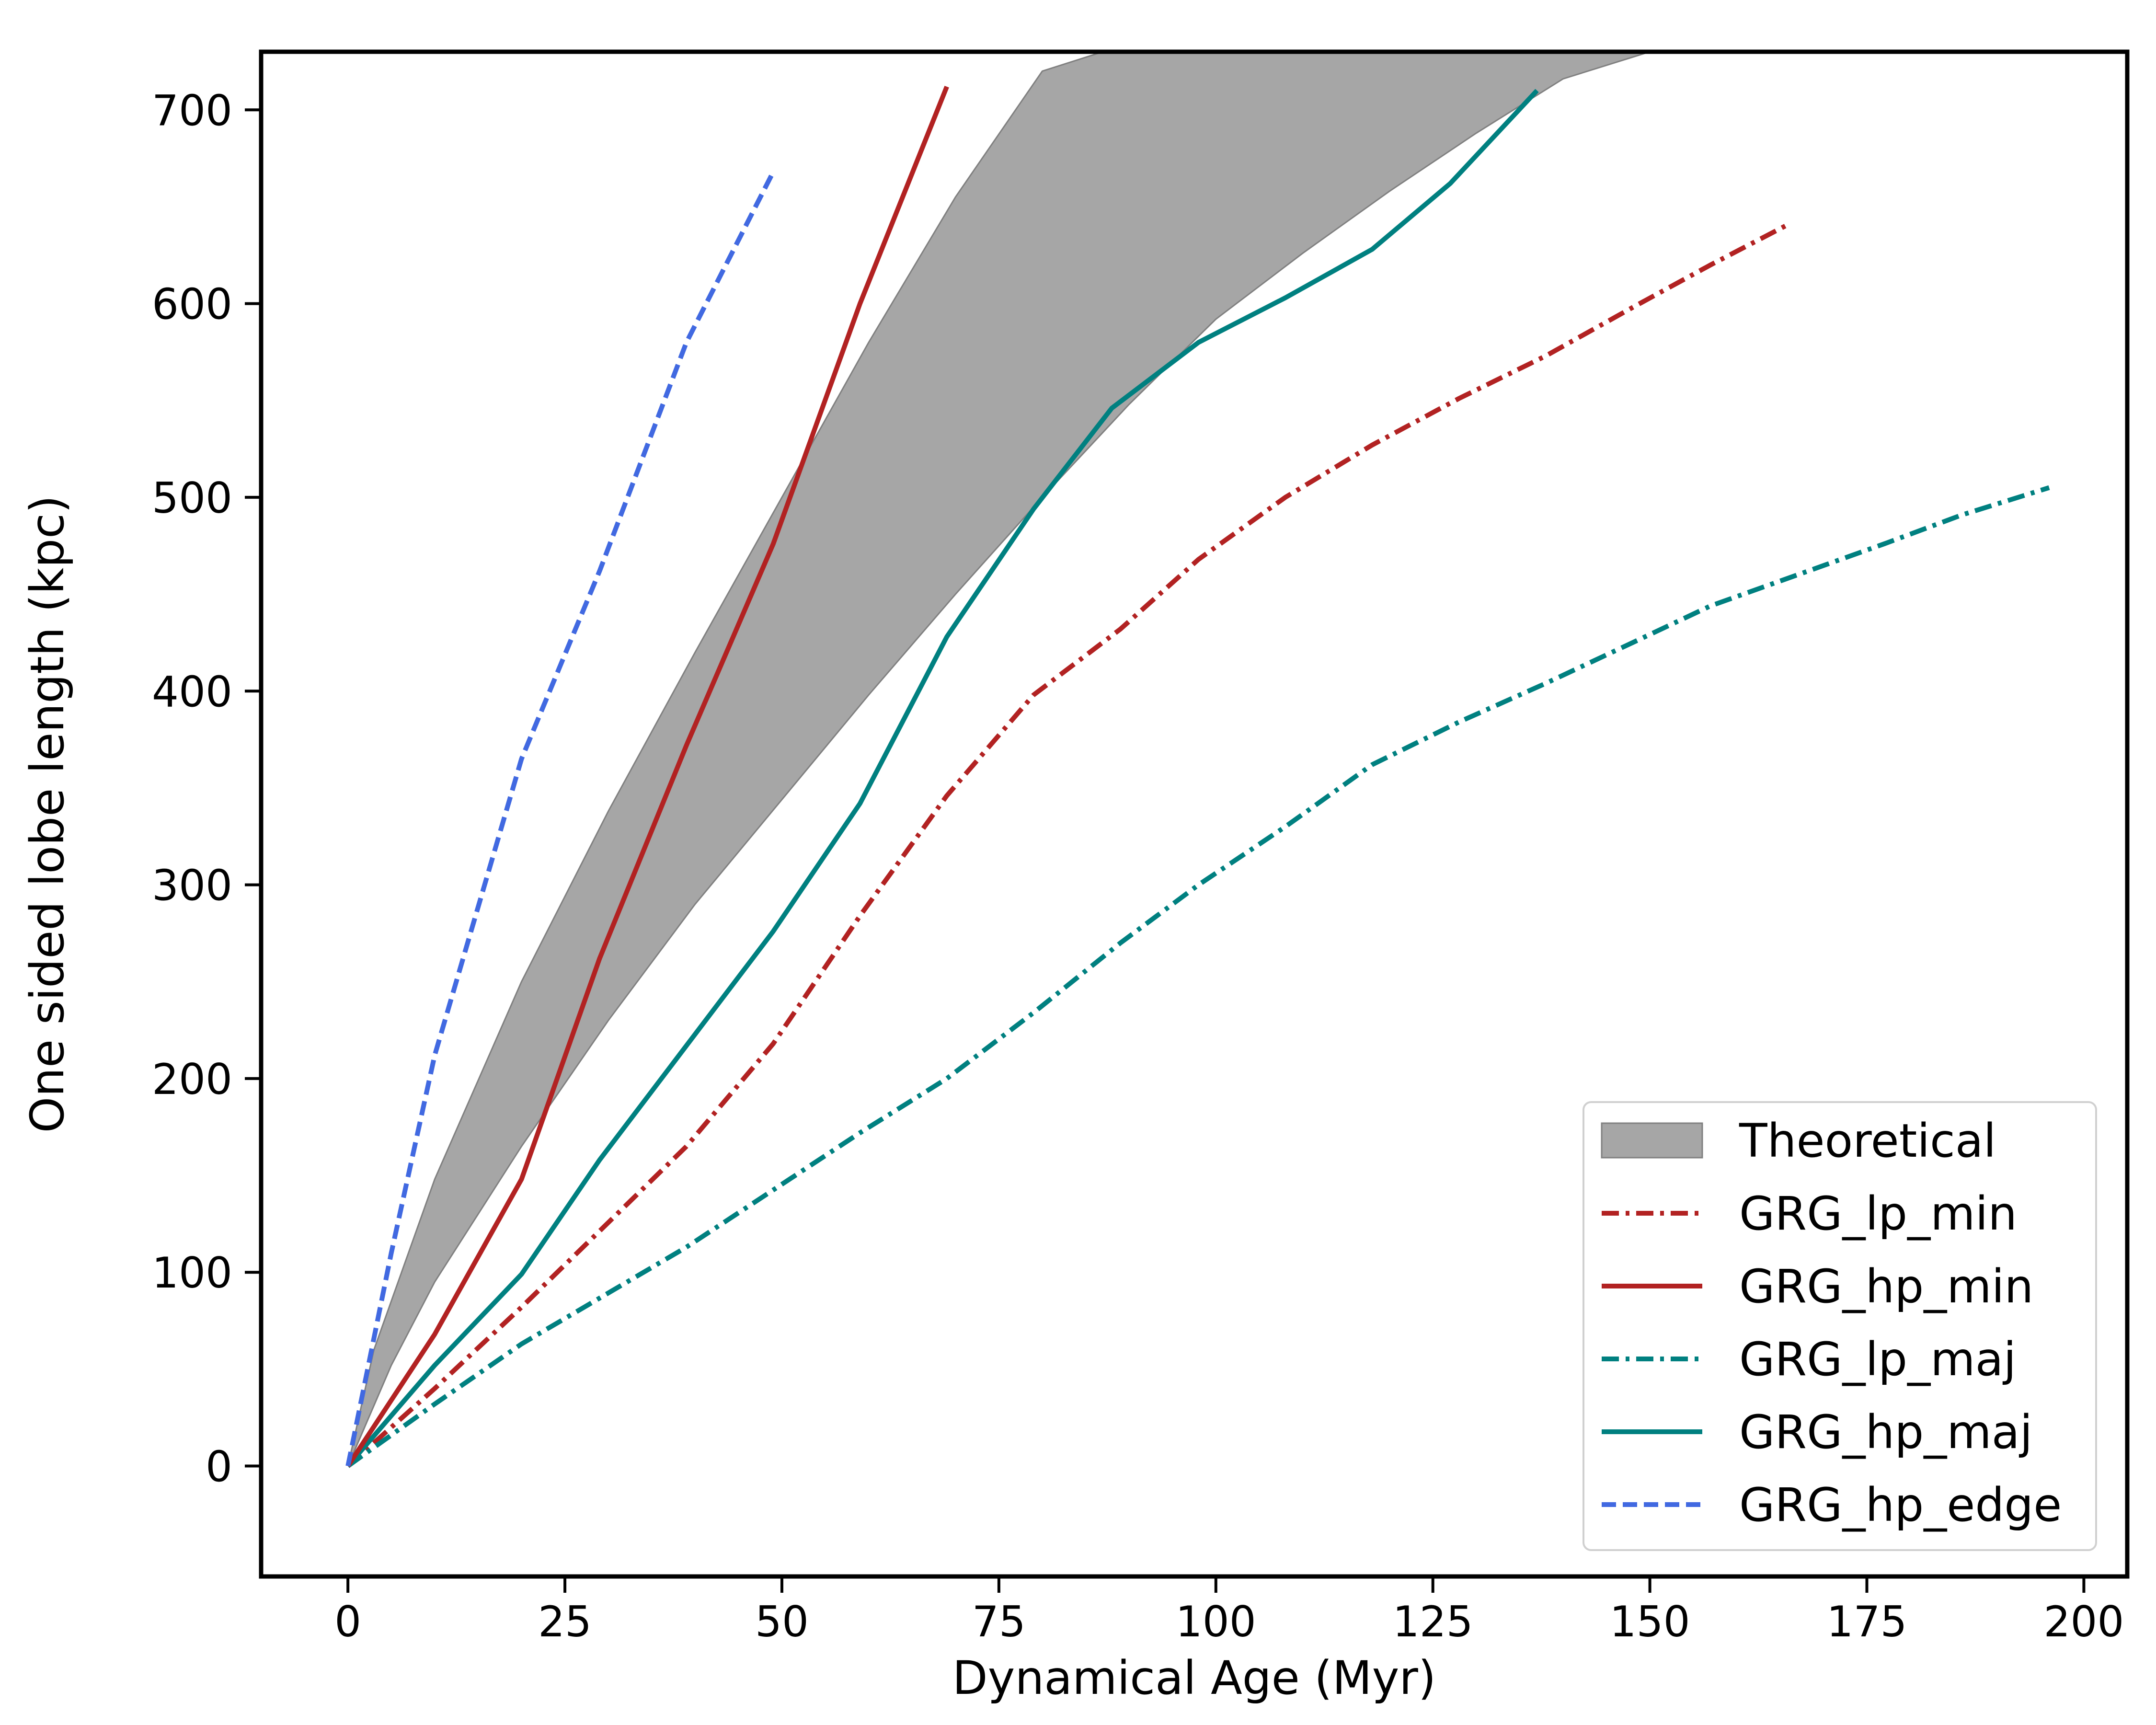 This screenshot has width=2156, height=1725. Describe the element at coordinates (192, 110) in the screenshot. I see `y-tick-label: 700` at that location.